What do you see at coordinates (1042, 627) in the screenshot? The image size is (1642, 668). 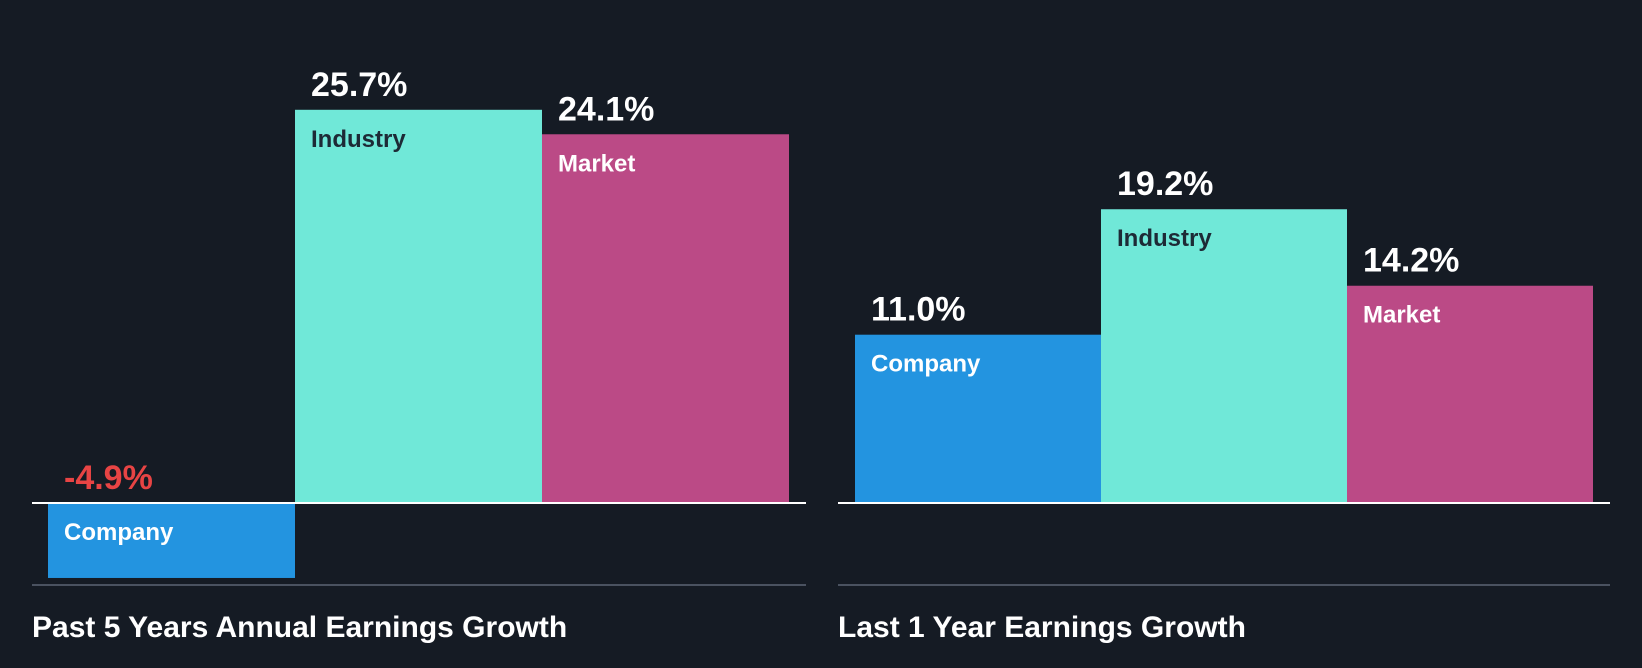 I see `chart-title: Last 1 Year Earnings Growth` at bounding box center [1042, 627].